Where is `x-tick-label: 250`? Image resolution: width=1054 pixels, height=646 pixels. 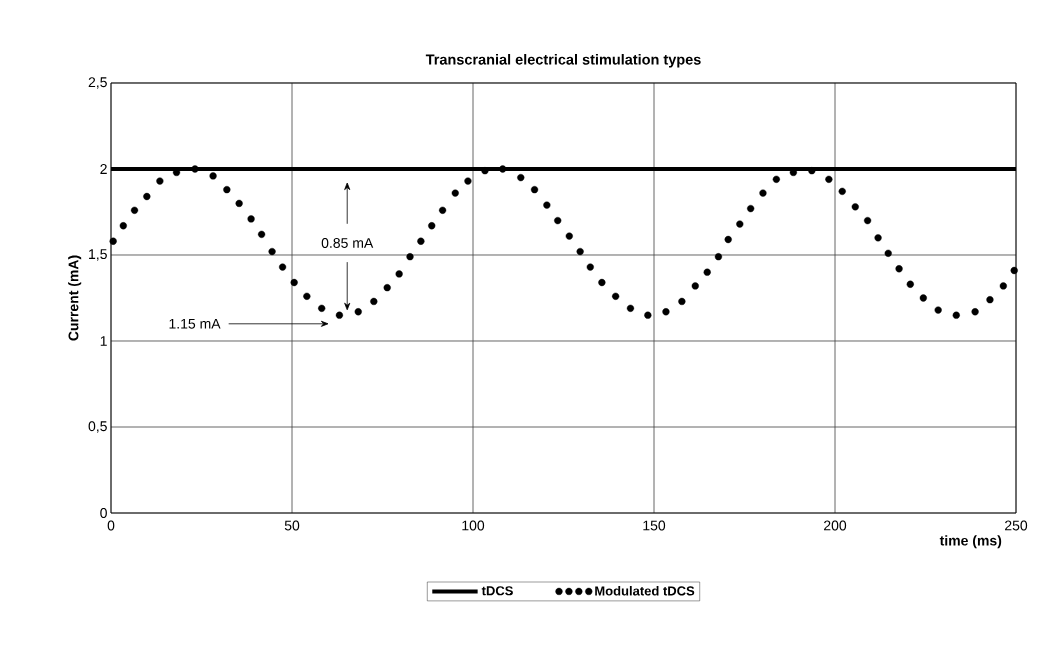 x-tick-label: 250 is located at coordinates (1016, 525).